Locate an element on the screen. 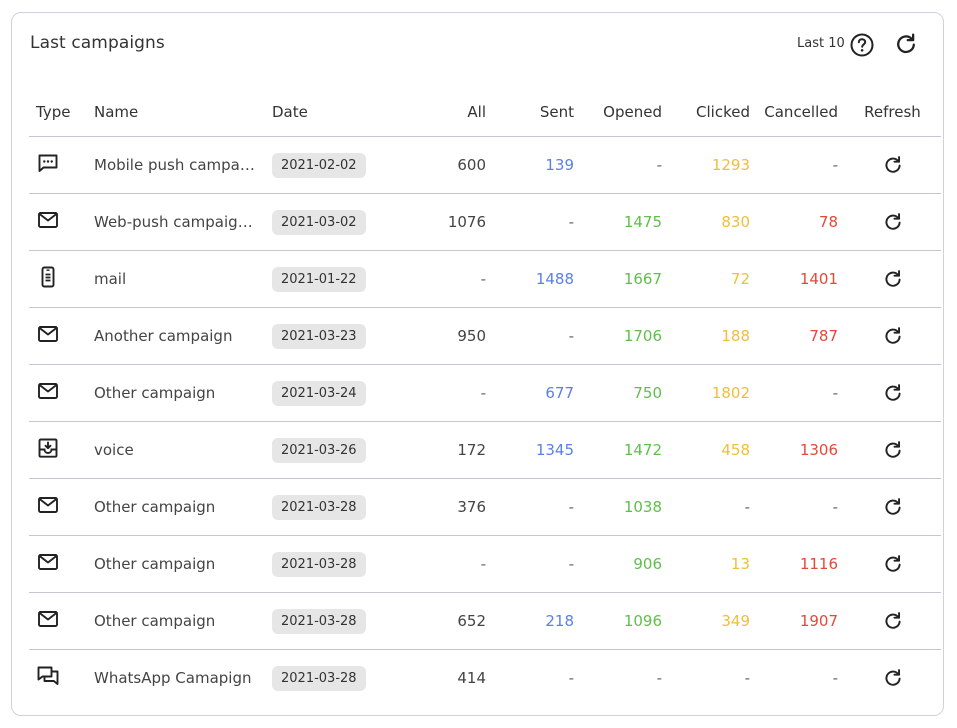 Image resolution: width=957 pixels, height=728 pixels. date-cell: 2021-03-26 is located at coordinates (327, 450).